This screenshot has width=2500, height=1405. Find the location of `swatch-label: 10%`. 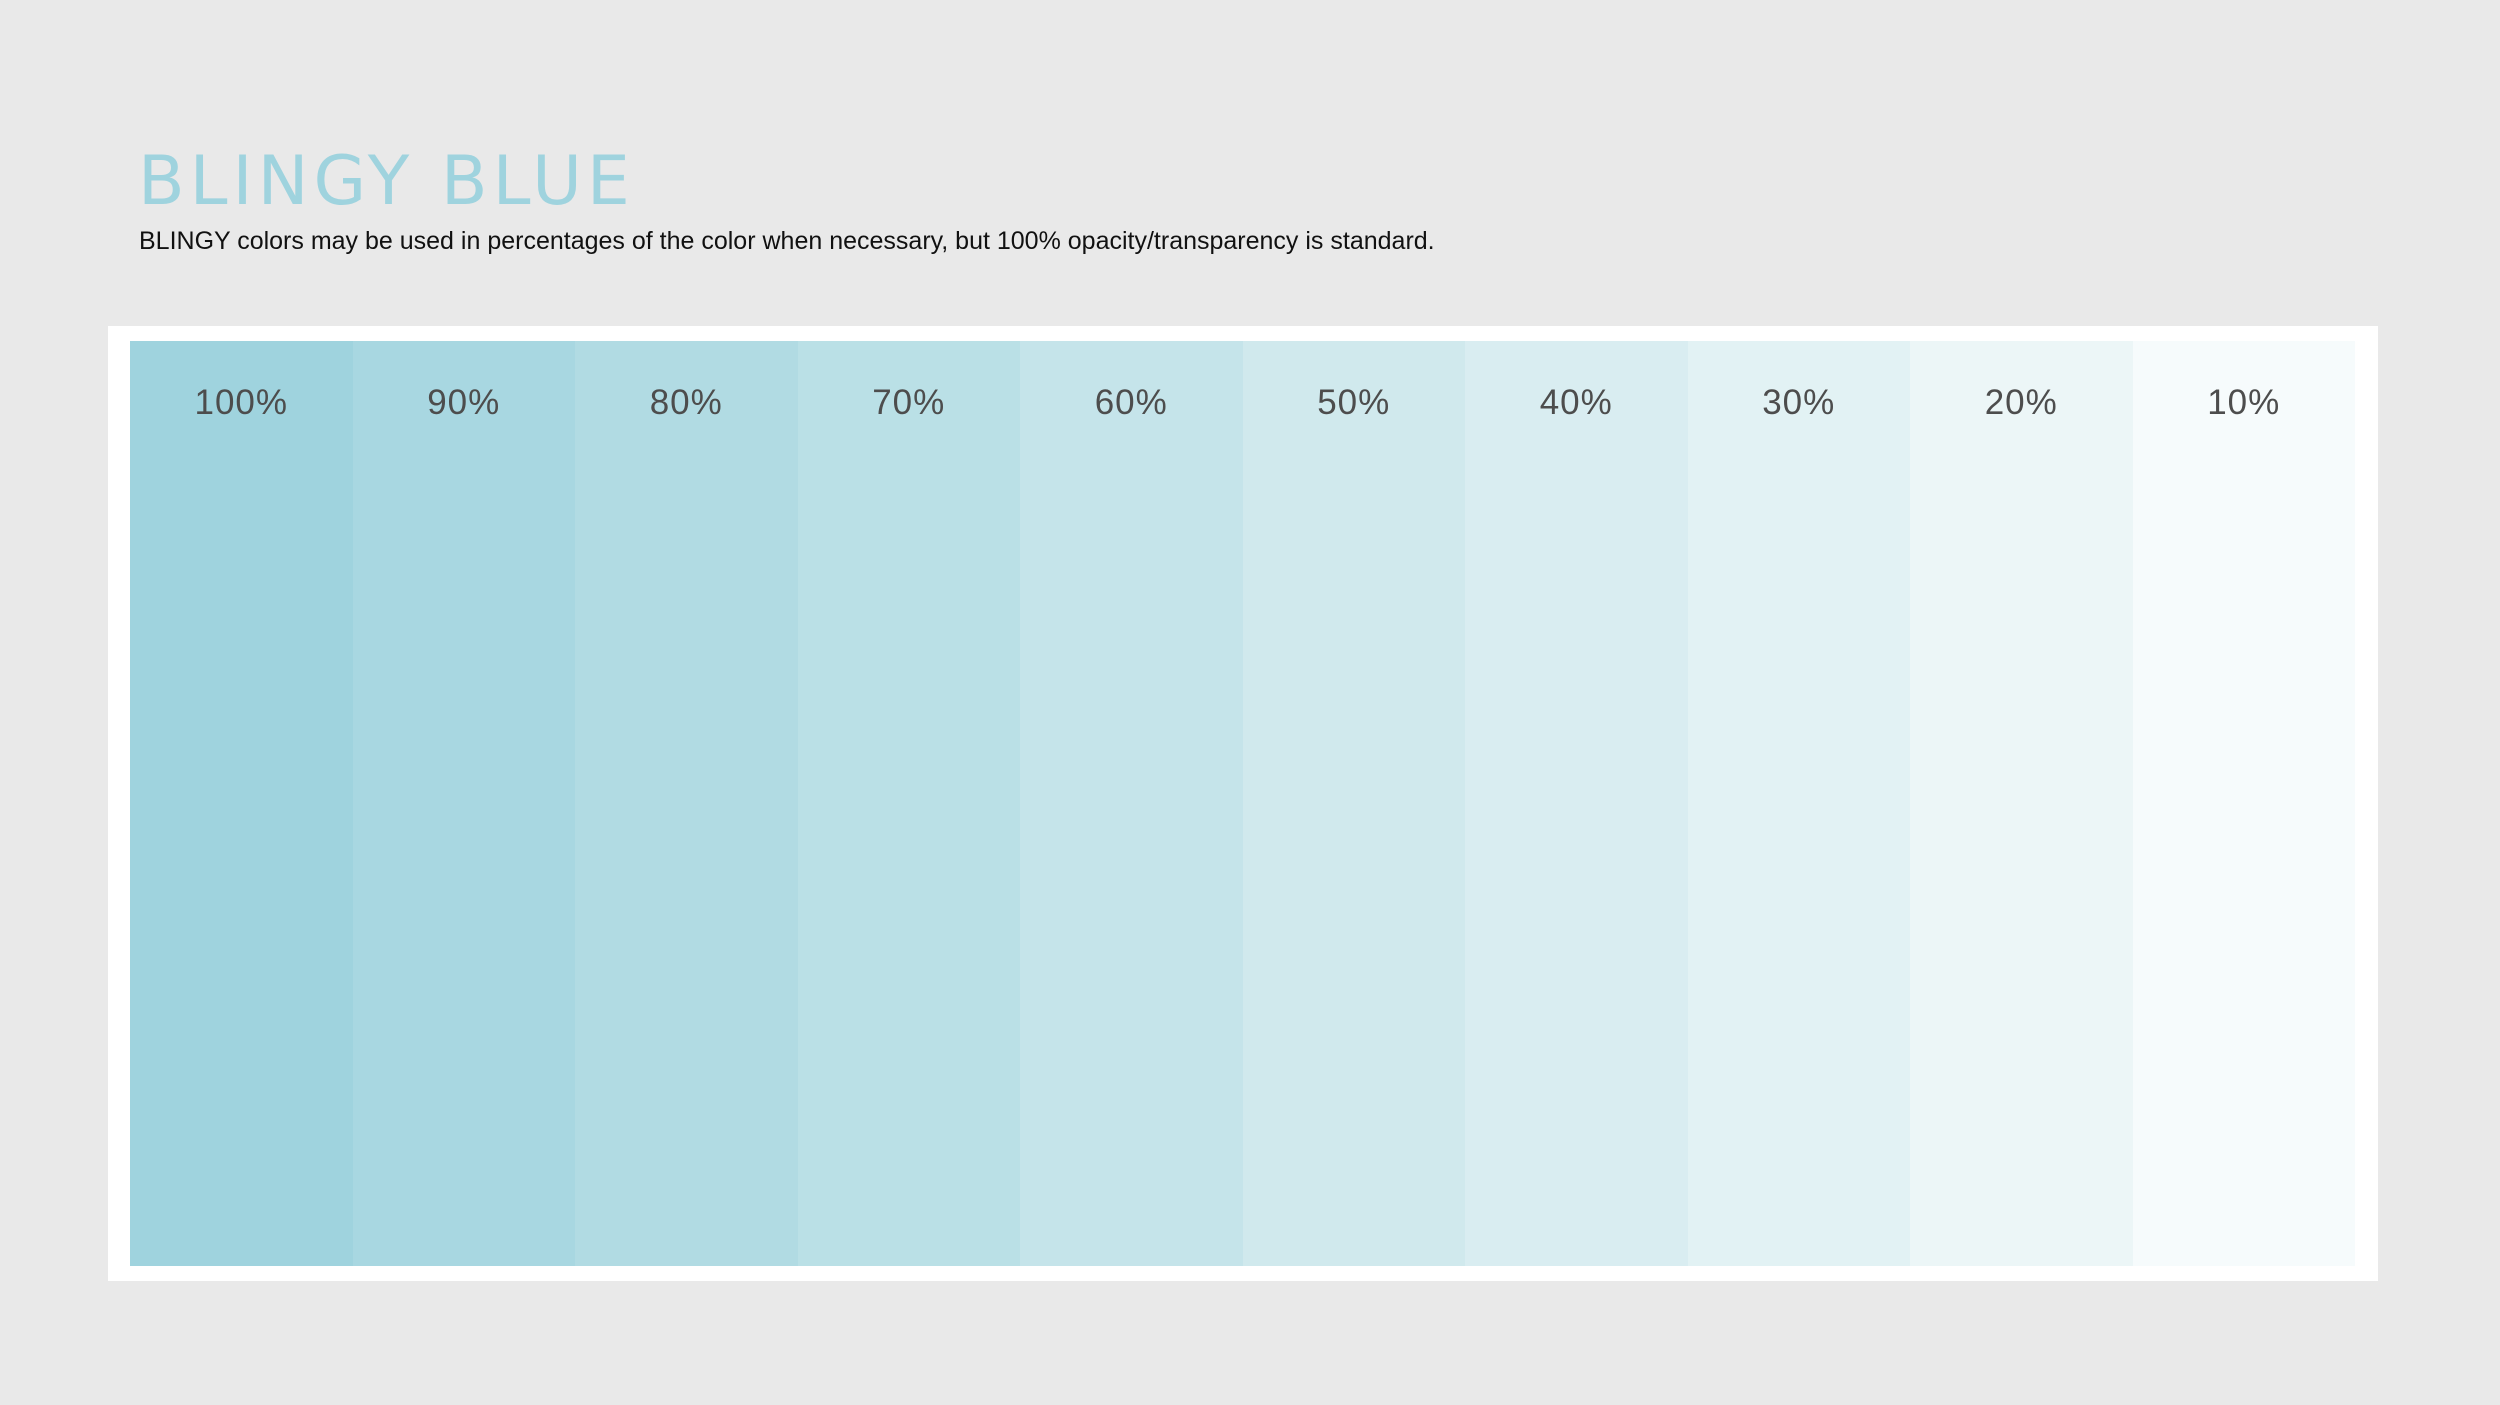

swatch-label: 10% is located at coordinates (2244, 402).